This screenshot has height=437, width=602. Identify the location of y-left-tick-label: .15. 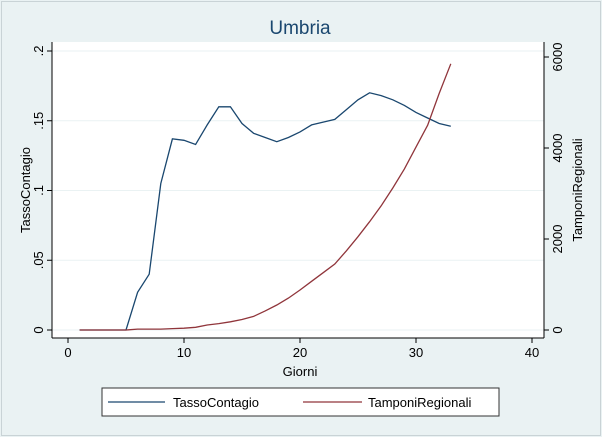
(38, 121).